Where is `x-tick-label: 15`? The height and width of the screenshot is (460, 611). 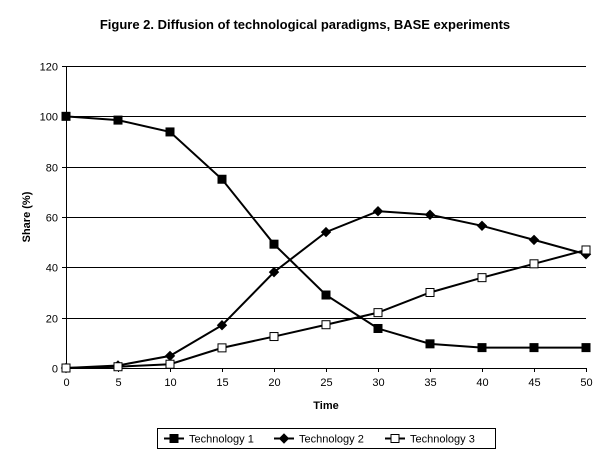
x-tick-label: 15 is located at coordinates (222, 383).